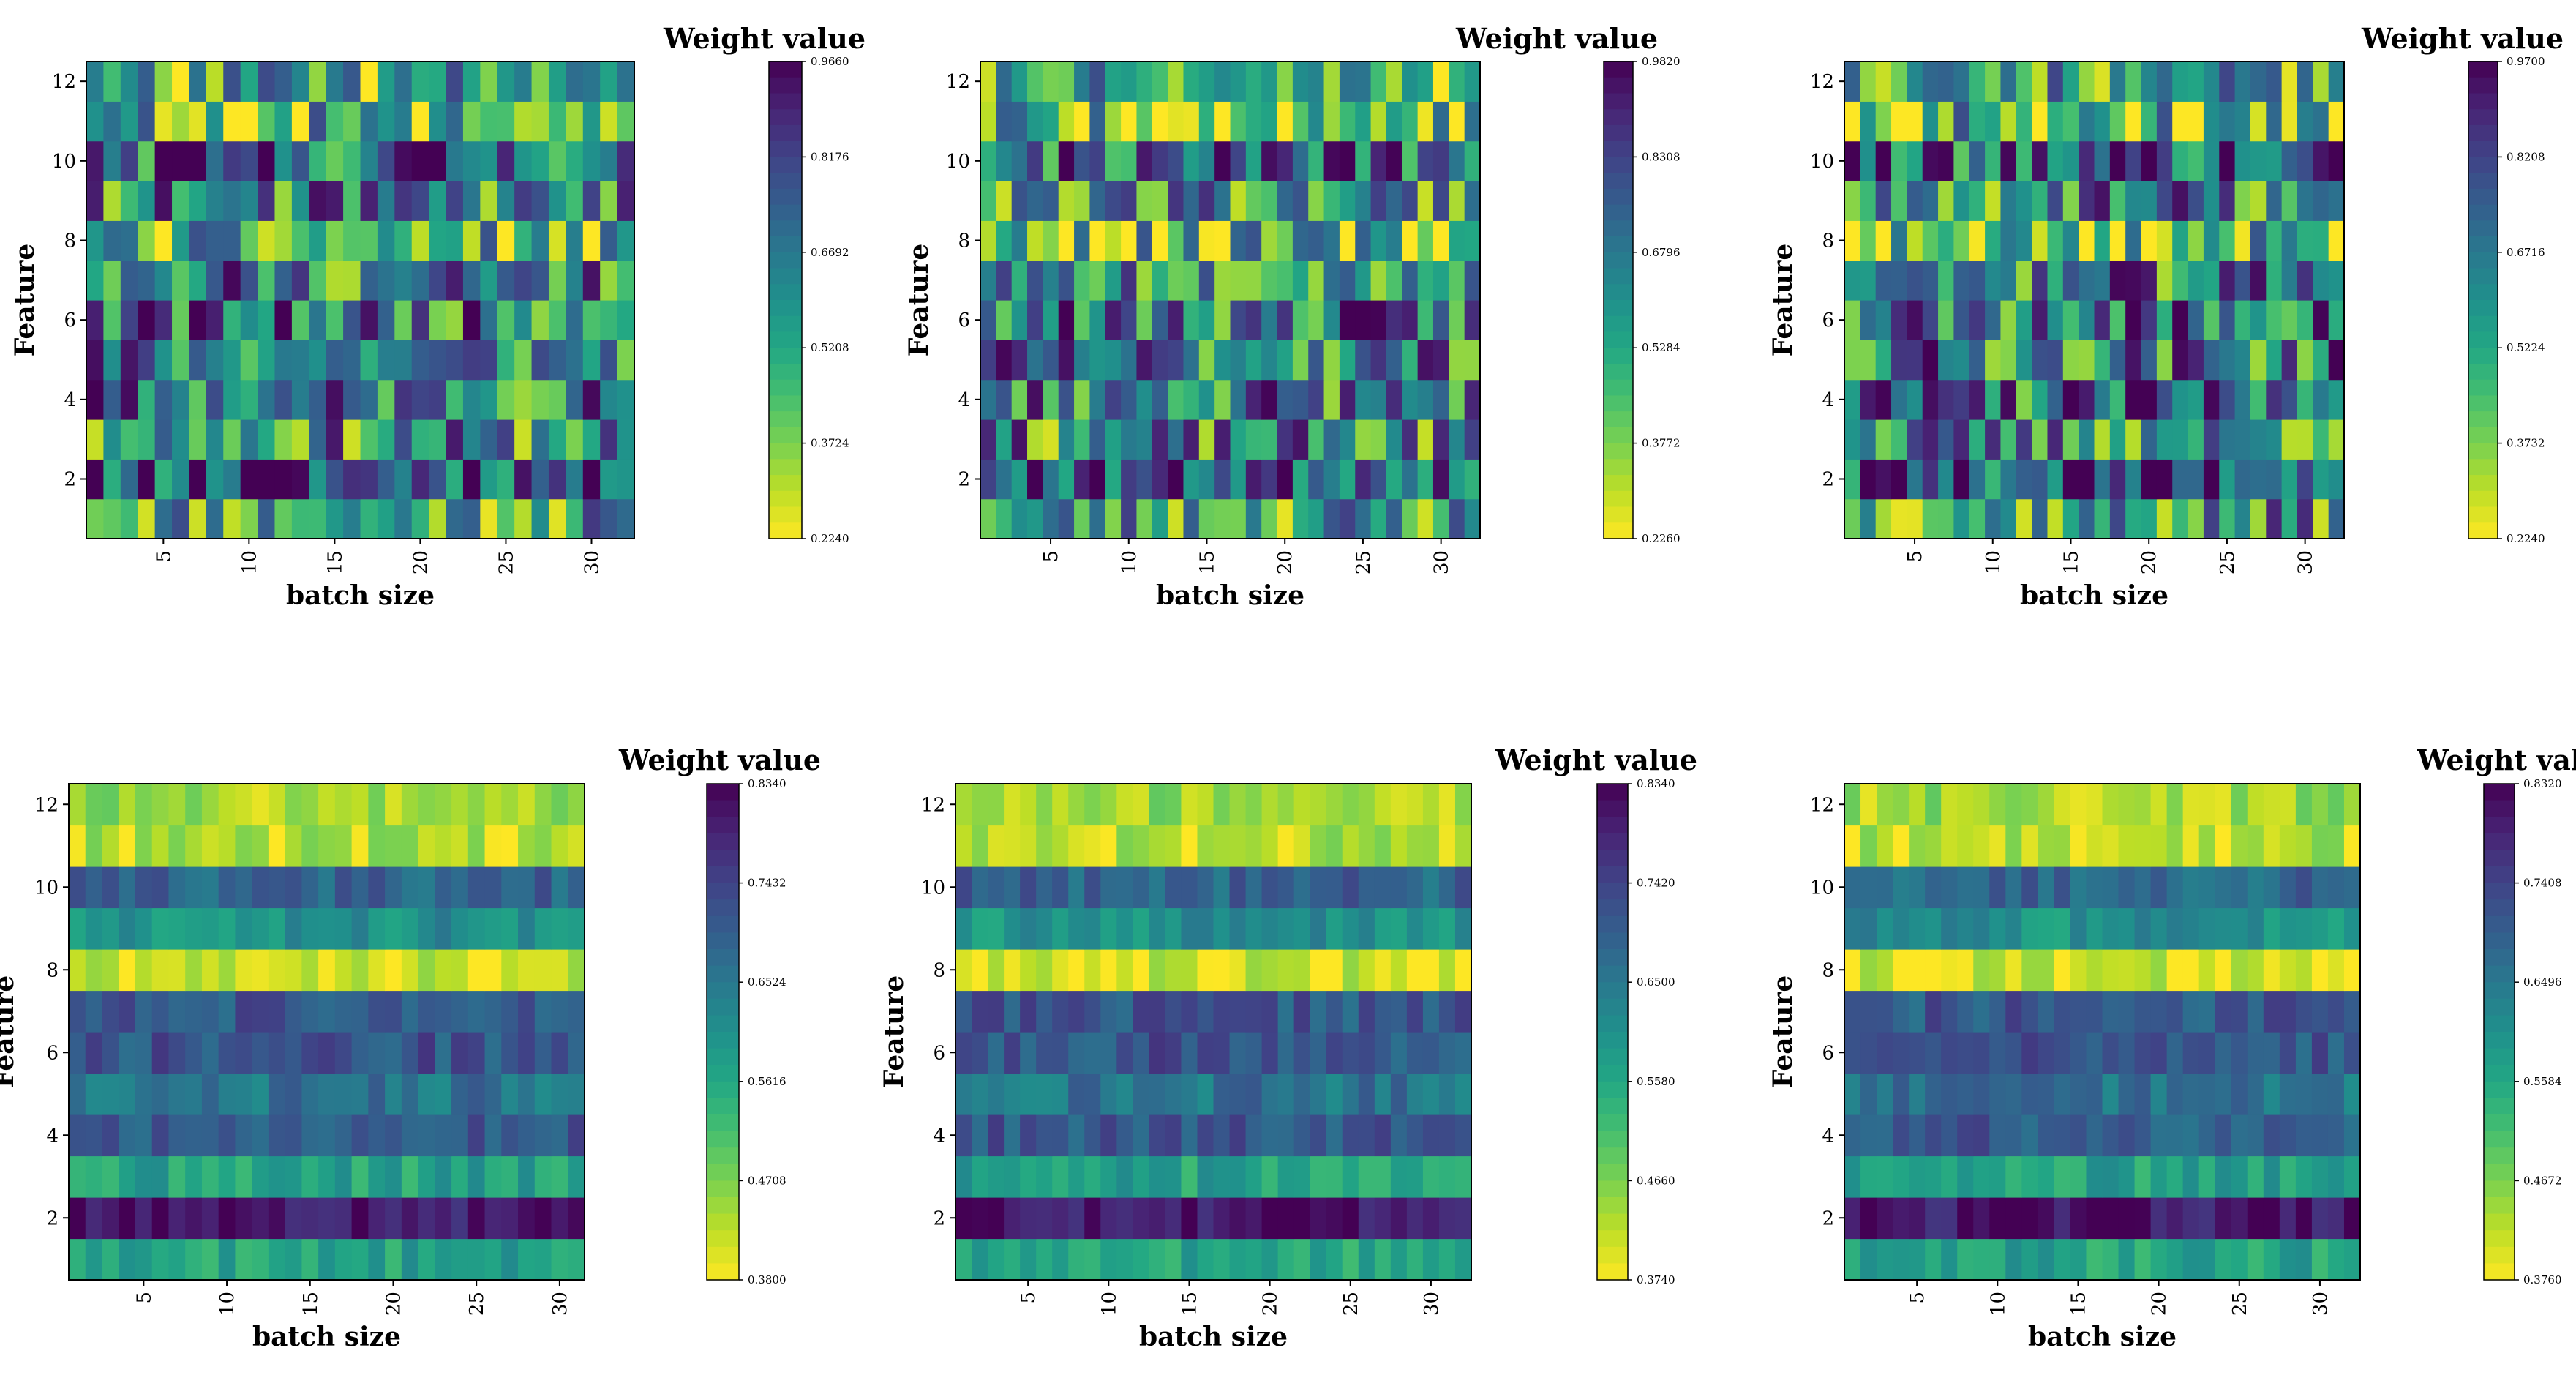 The width and height of the screenshot is (2576, 1375). What do you see at coordinates (1557, 38) in the screenshot?
I see `colorbar-title: Weight value` at bounding box center [1557, 38].